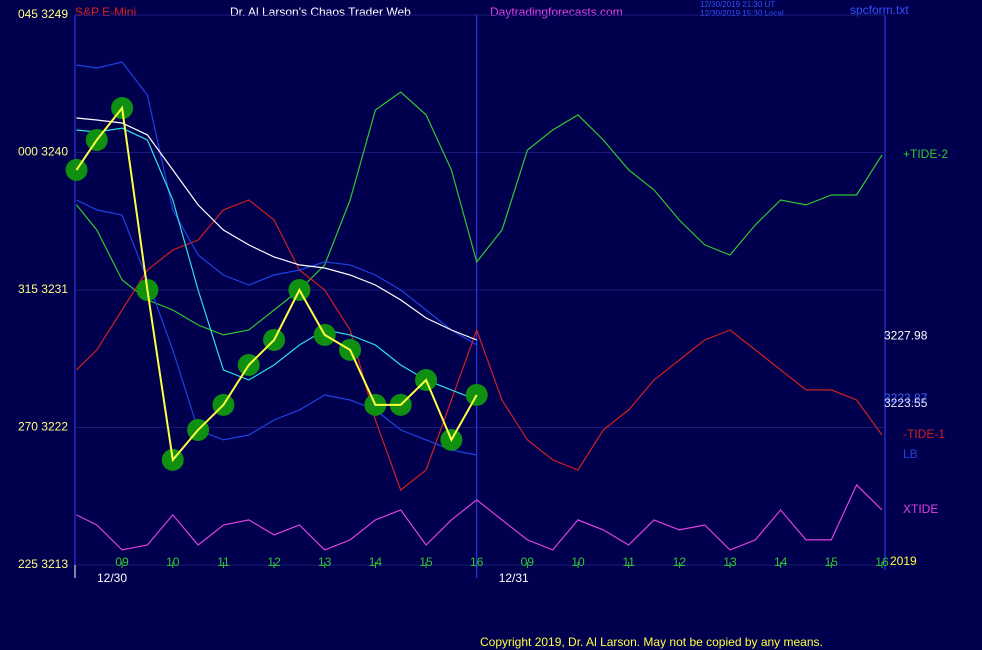  What do you see at coordinates (906, 398) in the screenshot?
I see `price-label: 3223.87` at bounding box center [906, 398].